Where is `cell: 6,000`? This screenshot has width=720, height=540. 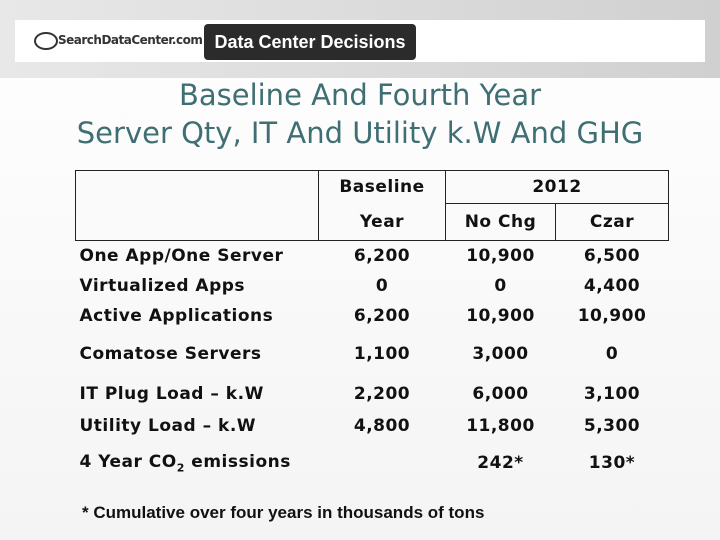
cell: 6,000 is located at coordinates (500, 393).